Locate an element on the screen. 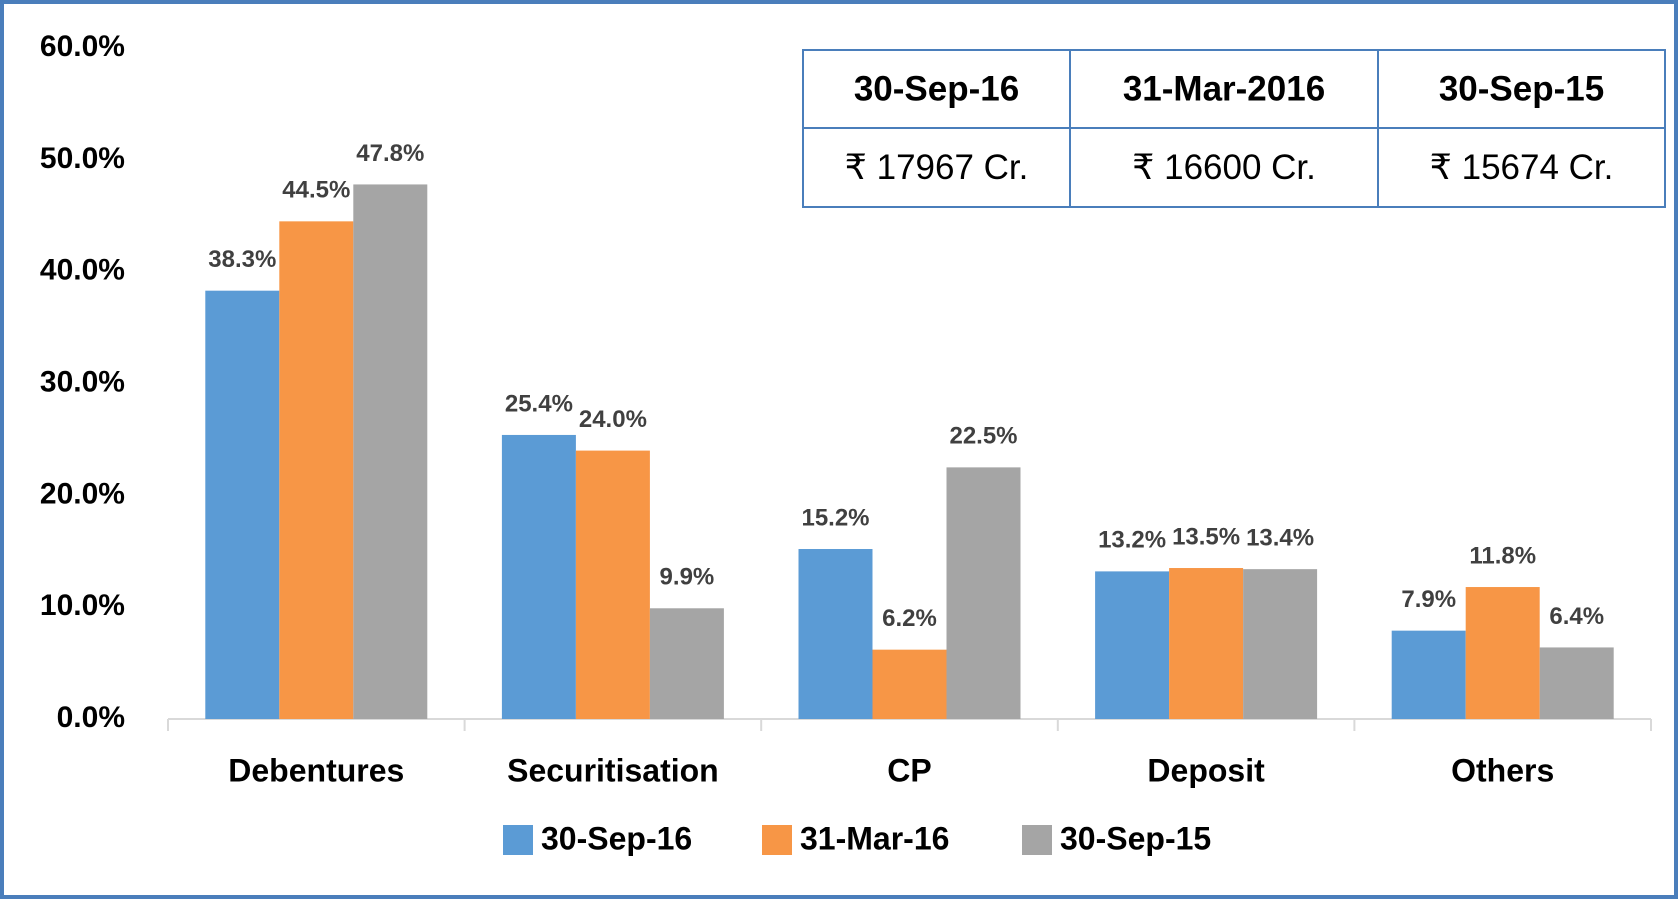 Image resolution: width=1678 pixels, height=899 pixels. y-tick-label: 20.0% is located at coordinates (82, 493).